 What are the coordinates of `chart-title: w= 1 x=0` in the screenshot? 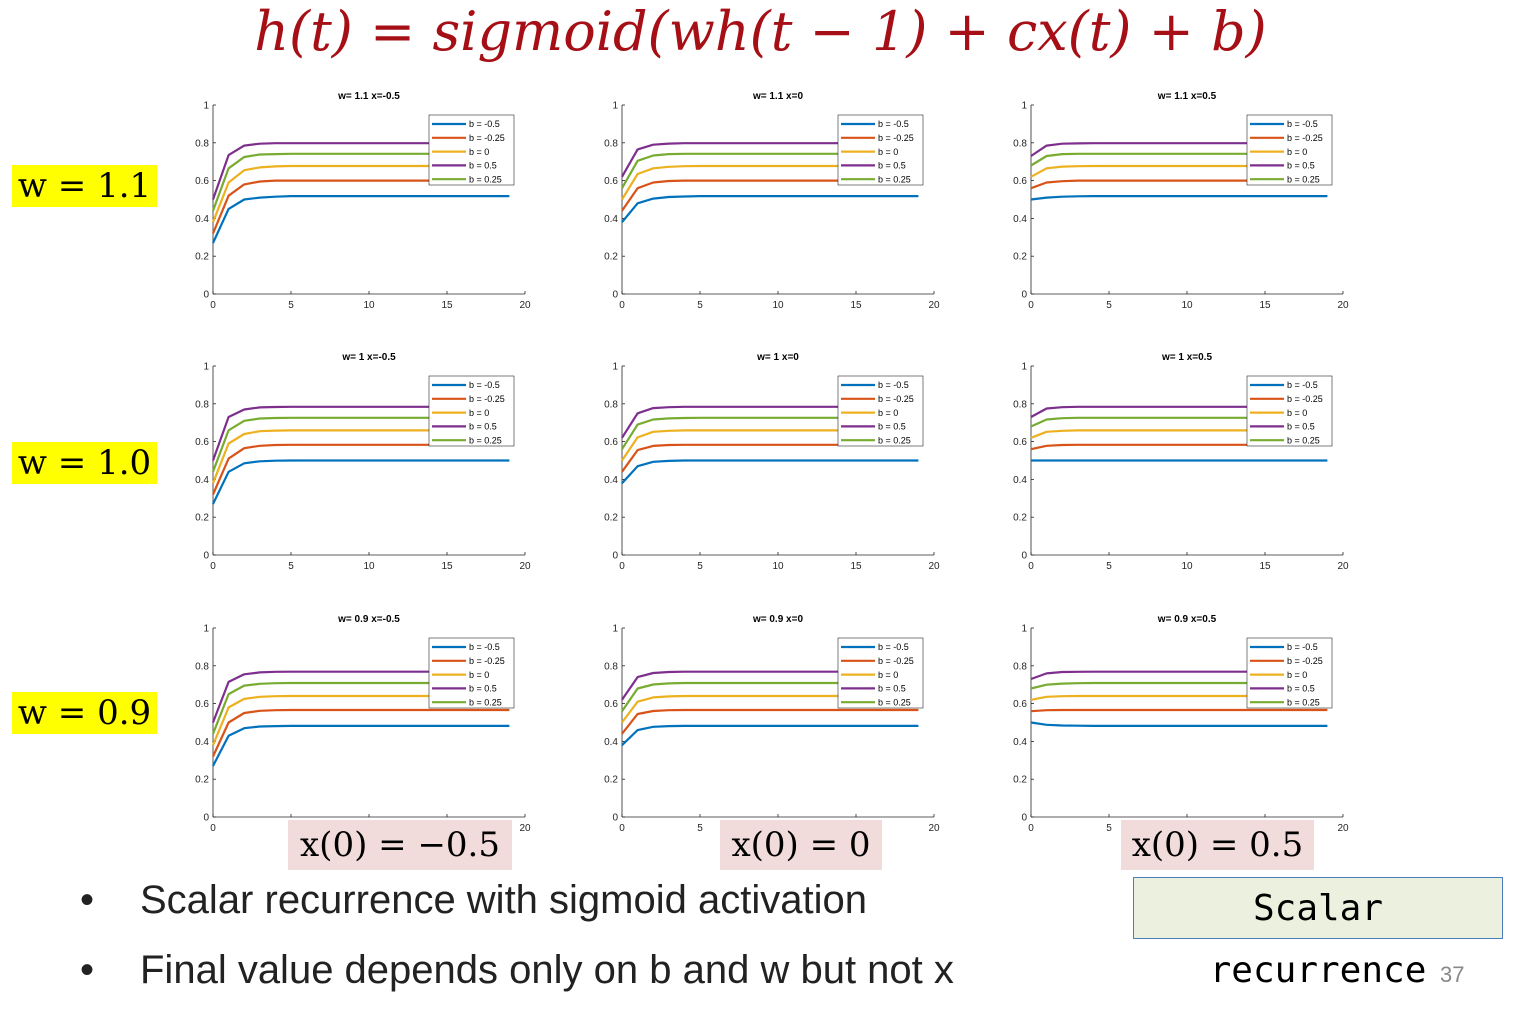 It's located at (777, 357).